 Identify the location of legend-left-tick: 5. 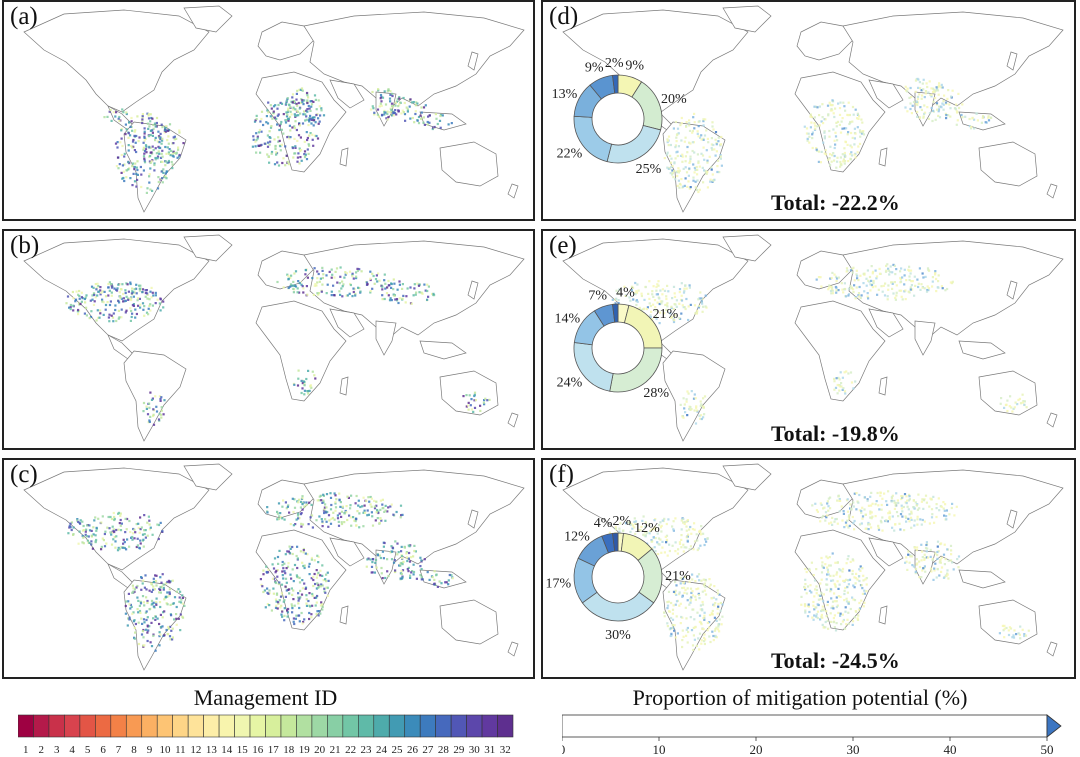
(88, 750).